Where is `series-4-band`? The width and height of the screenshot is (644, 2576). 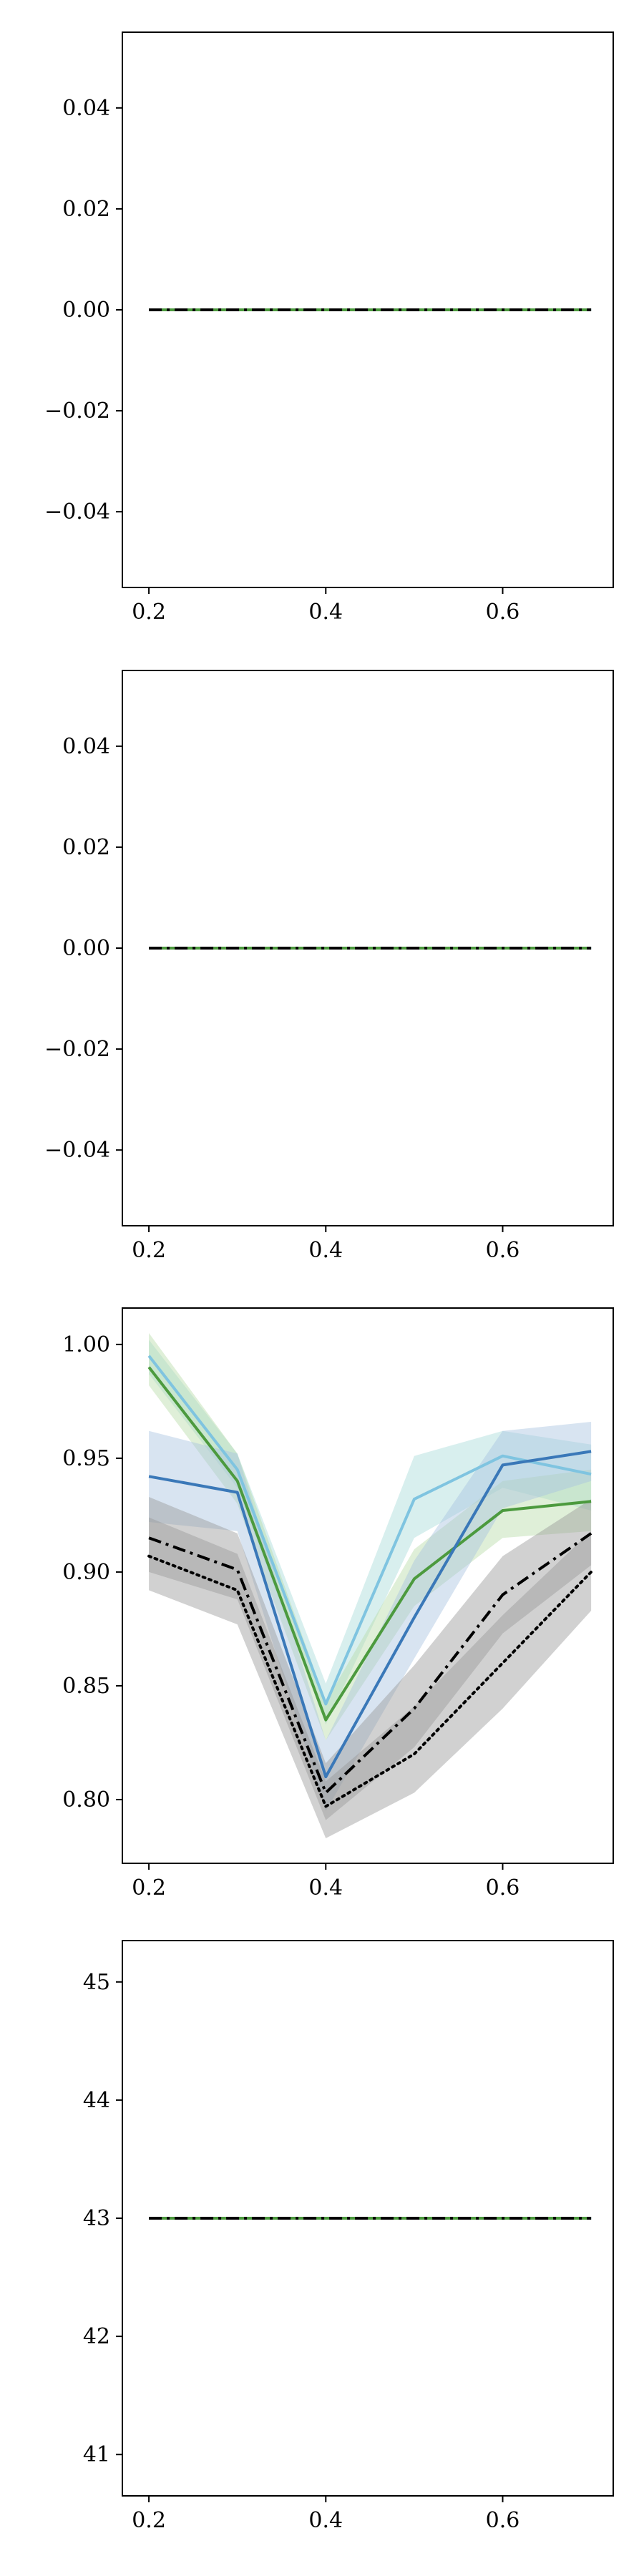 series-4-band is located at coordinates (370, 1658).